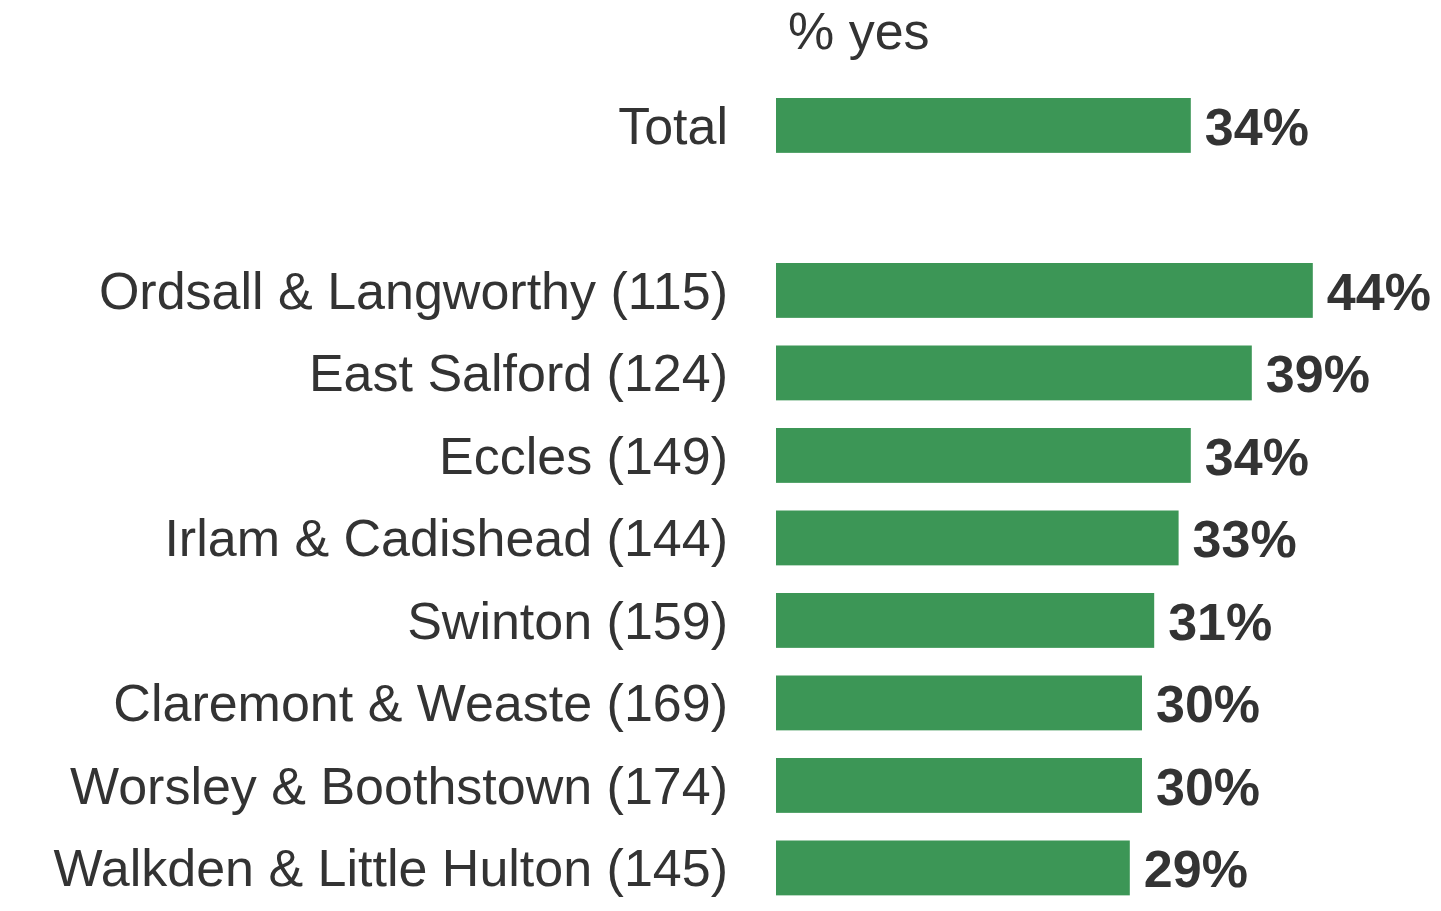 The width and height of the screenshot is (1441, 911). I want to click on y-tick-label: Walkden & Little Hulton (145), so click(390, 868).